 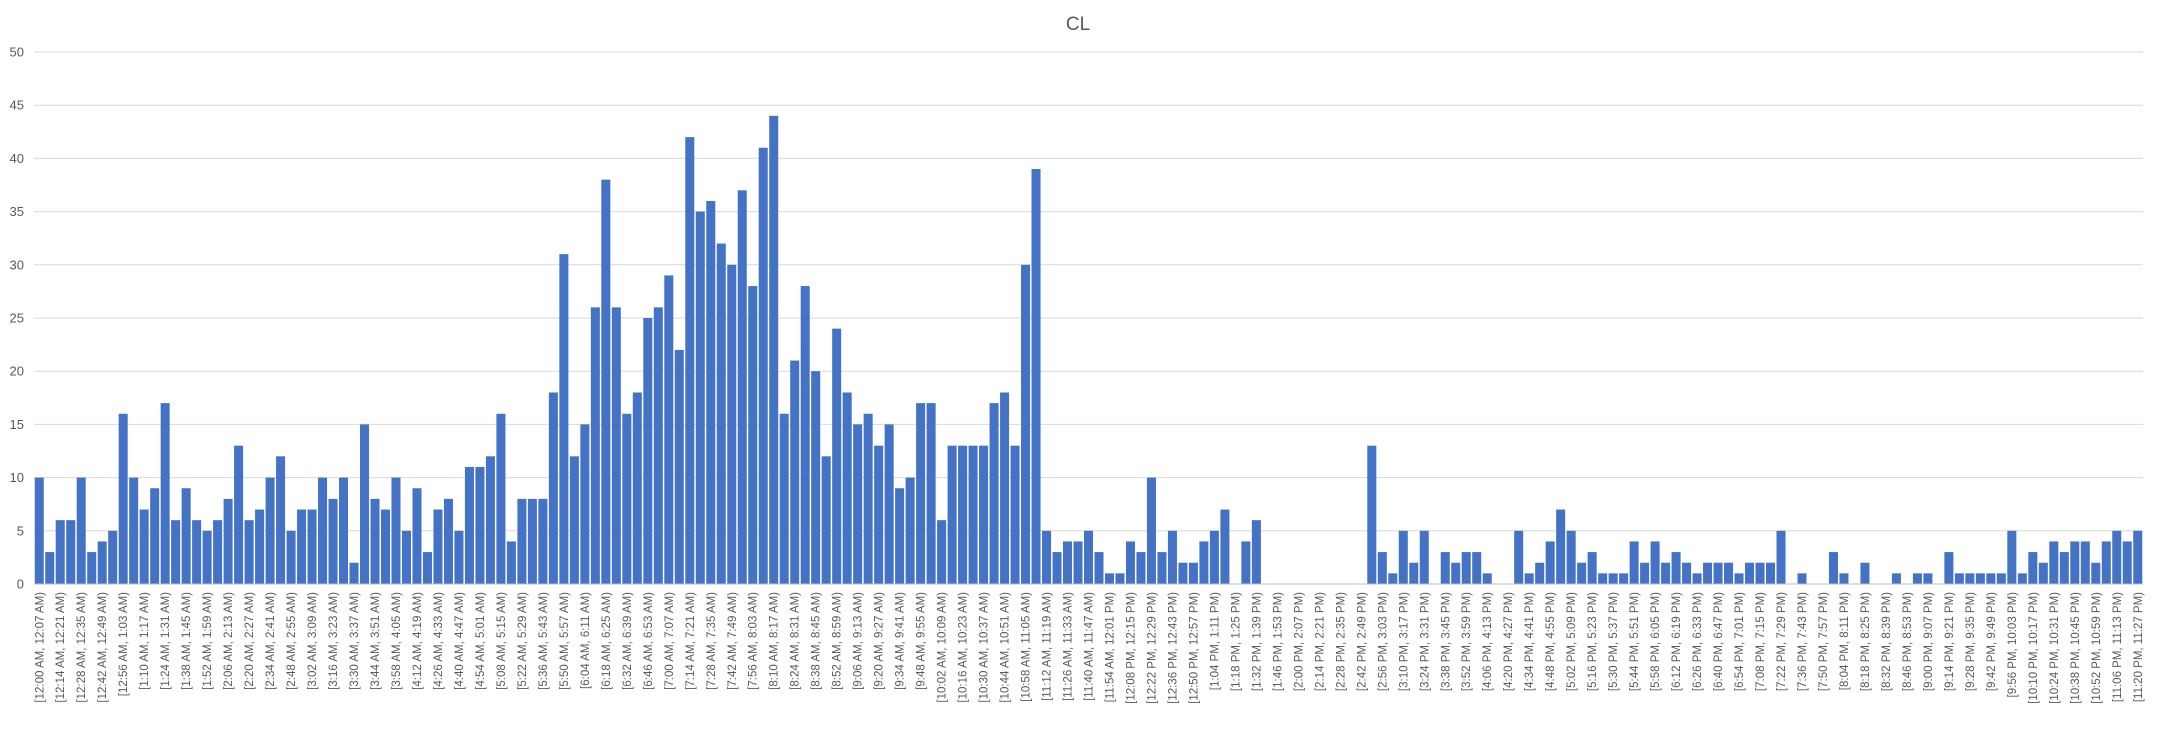 I want to click on x-tick-label: [9:48 AM, 9:55 AM), so click(x=922, y=641).